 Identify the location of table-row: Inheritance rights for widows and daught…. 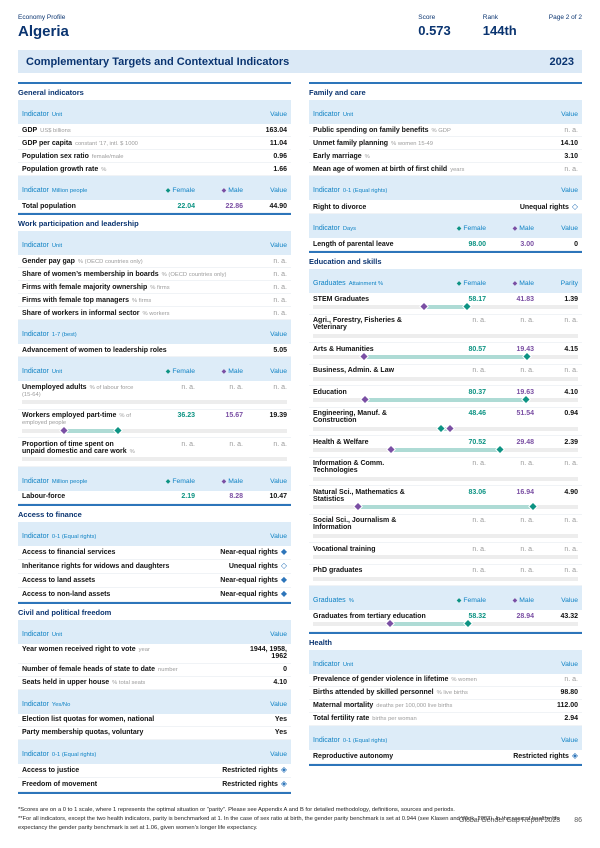
(154, 567).